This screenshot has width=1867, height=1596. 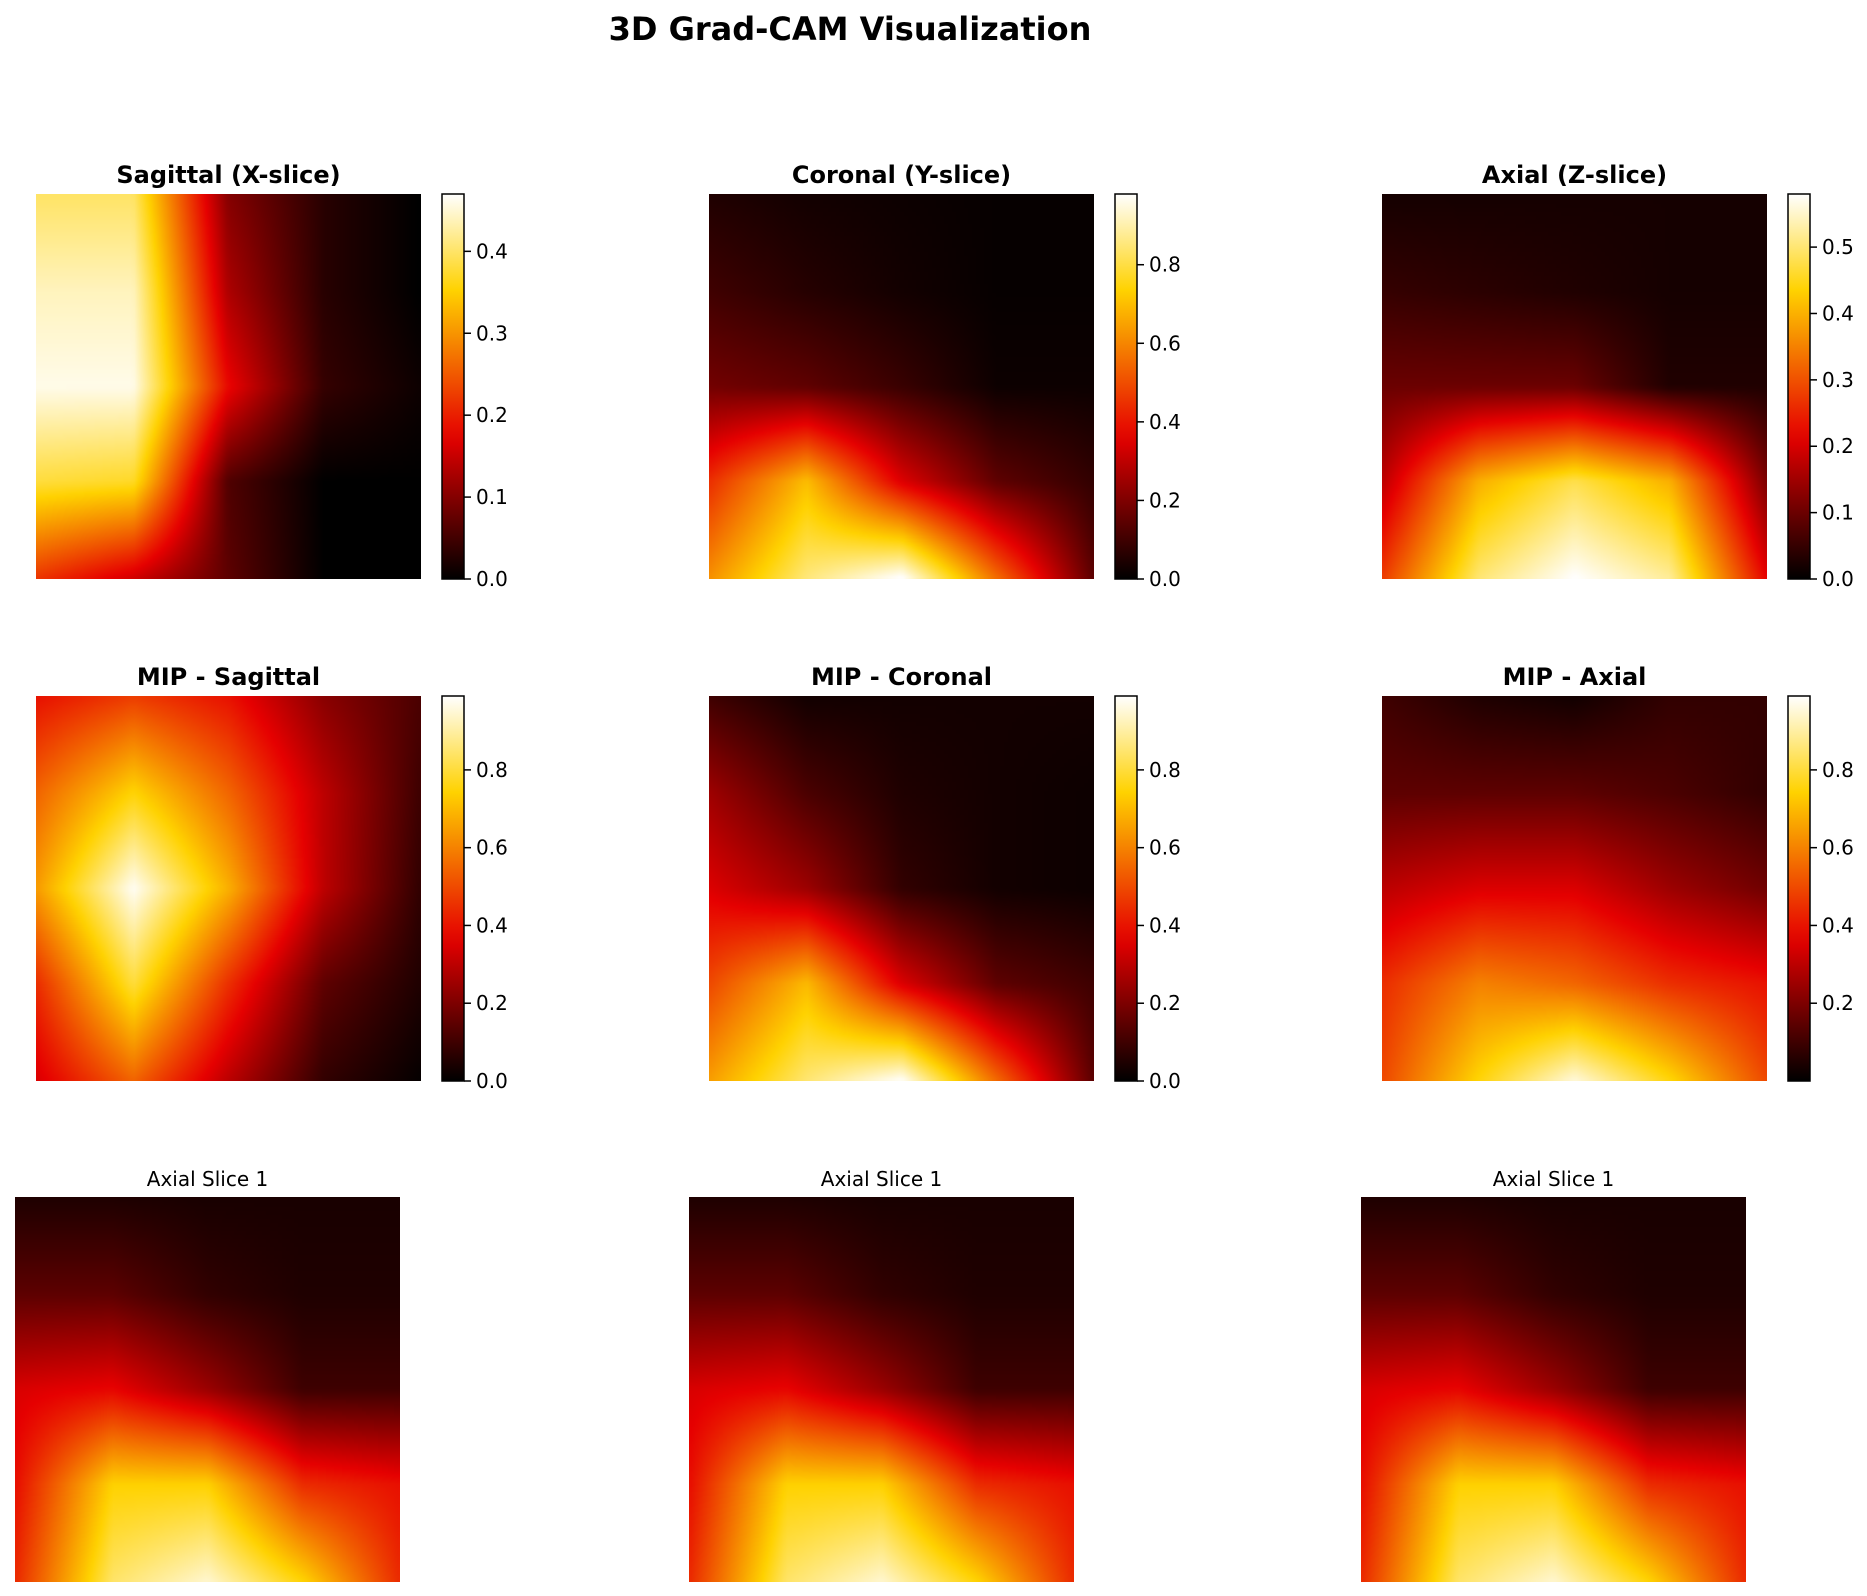 I want to click on heatmap-panel: Sagittal (X-slice) 0.0 0.1 0.2 0.3 0.4, so click(x=272, y=376).